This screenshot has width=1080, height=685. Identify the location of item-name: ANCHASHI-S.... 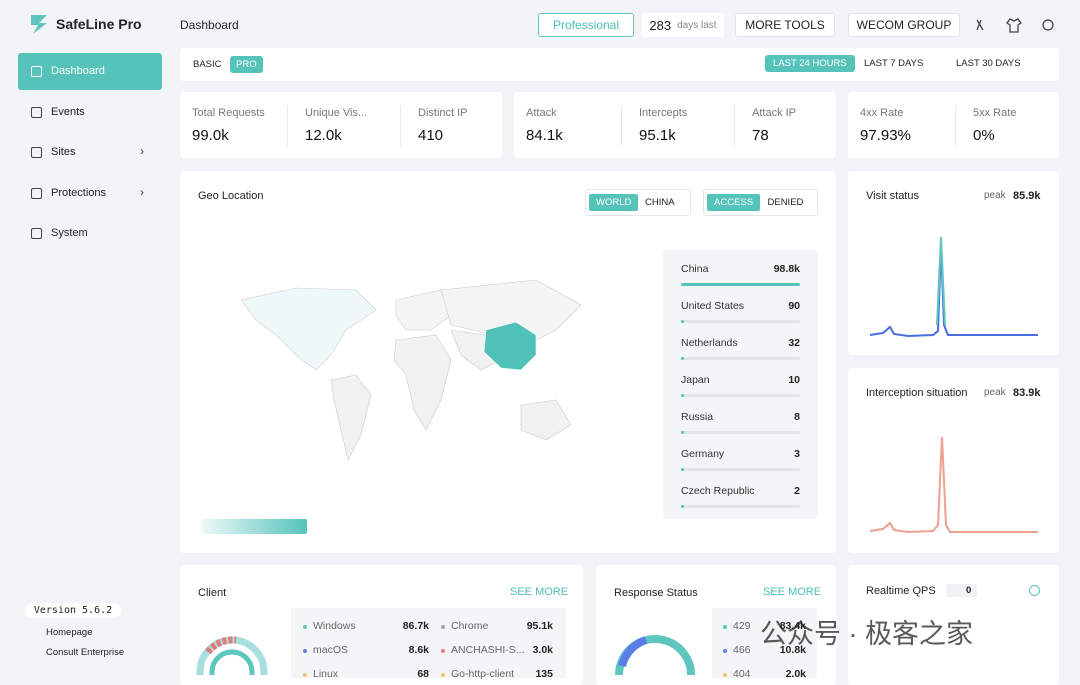
(488, 650).